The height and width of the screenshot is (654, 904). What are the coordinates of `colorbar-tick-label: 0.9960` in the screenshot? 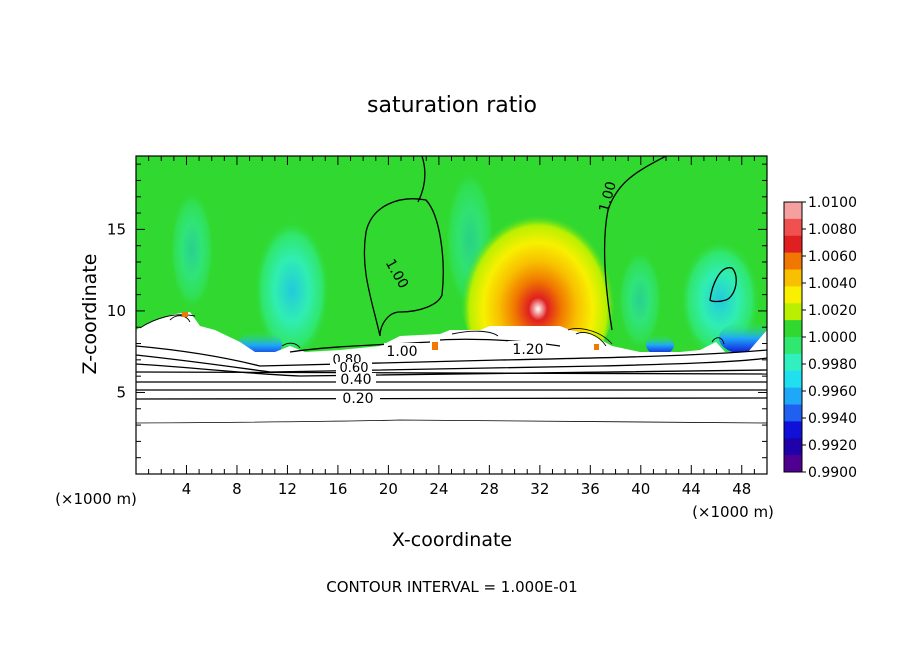 It's located at (832, 392).